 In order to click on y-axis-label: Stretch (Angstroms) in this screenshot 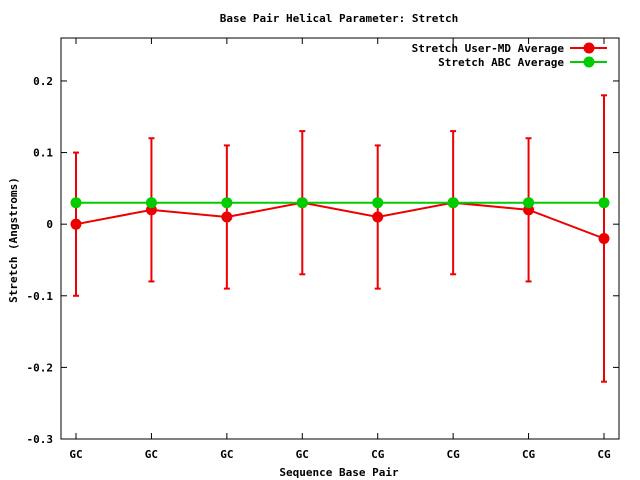, I will do `click(13, 240)`.